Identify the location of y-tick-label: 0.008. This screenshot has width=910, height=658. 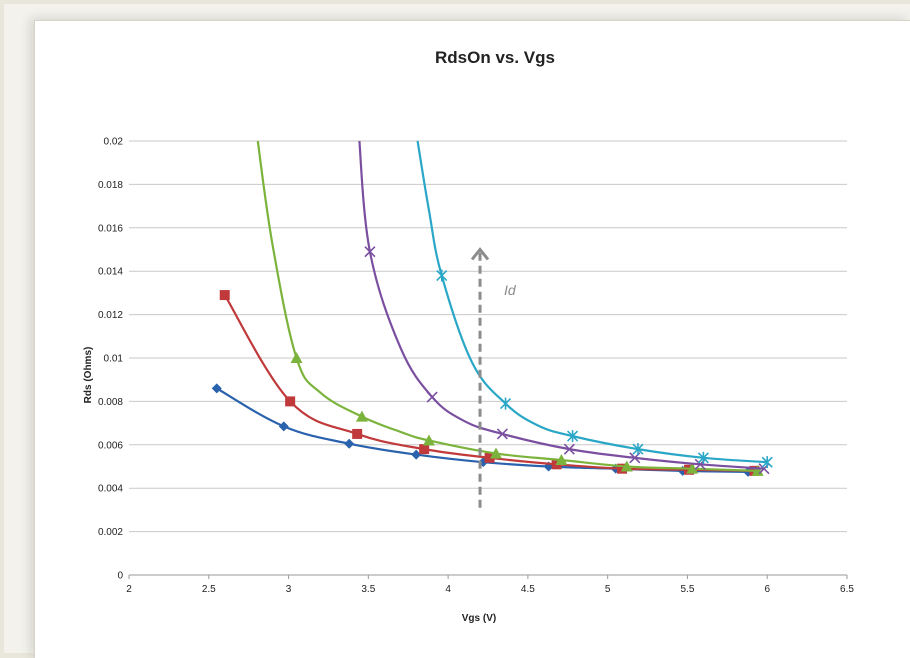
(110, 402).